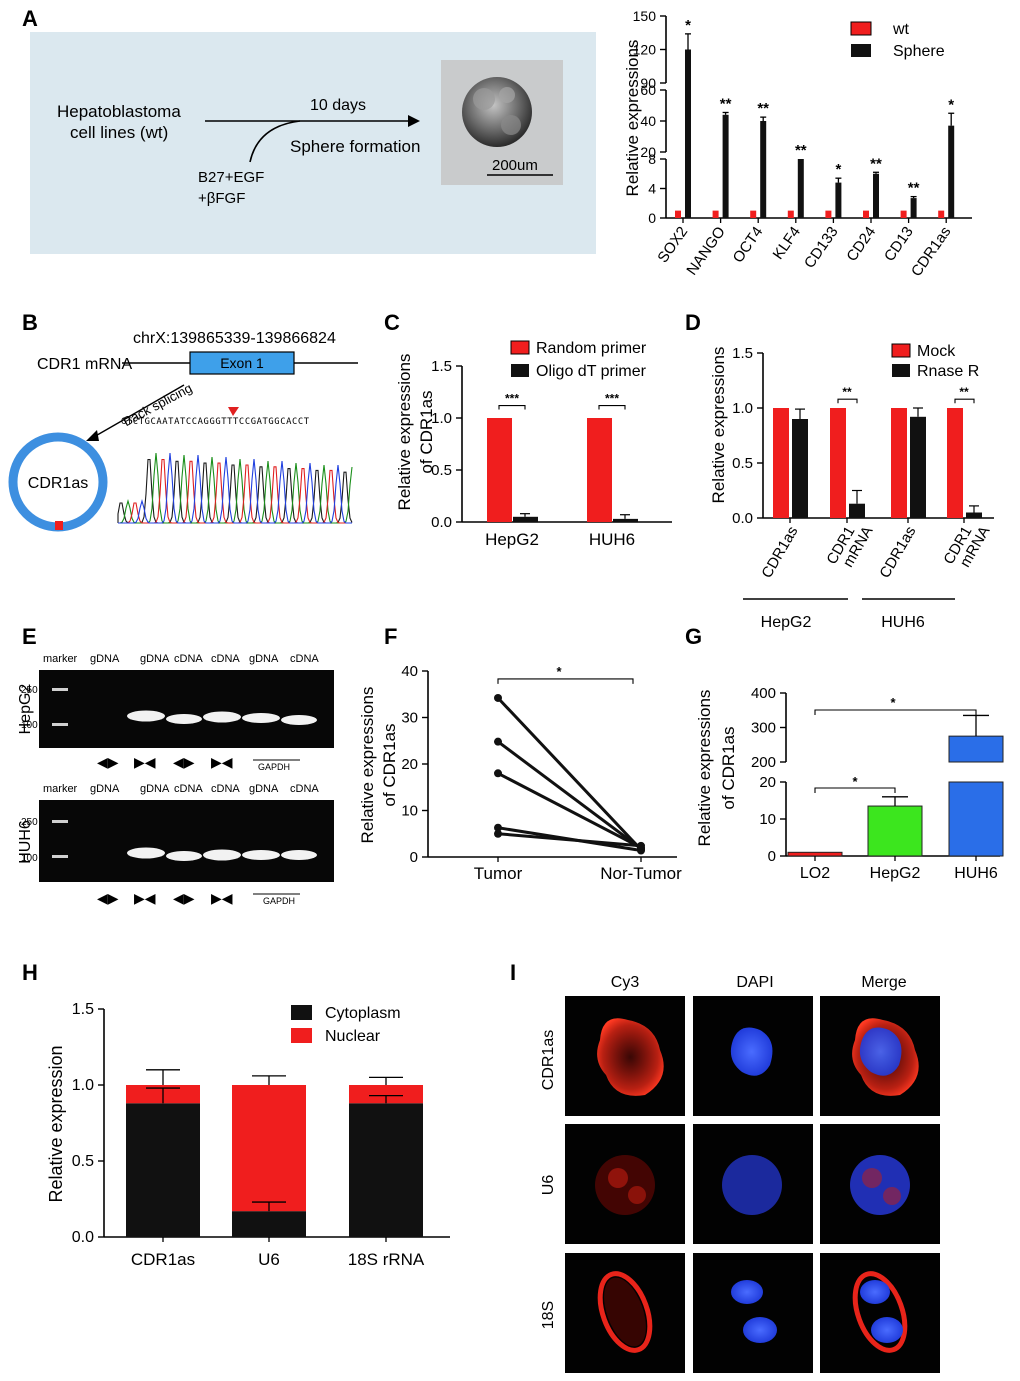 The image size is (1020, 1381). What do you see at coordinates (625, 1312) in the screenshot?
I see `cy3-signal` at bounding box center [625, 1312].